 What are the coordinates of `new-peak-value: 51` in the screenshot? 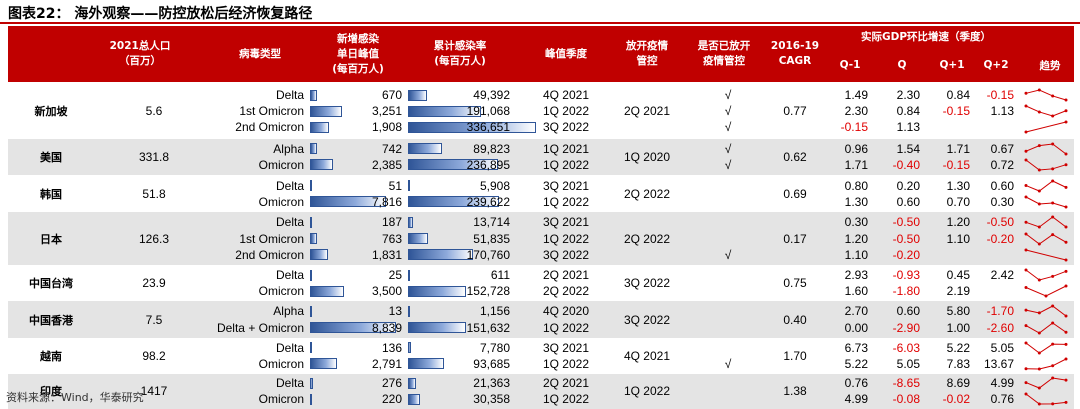 It's located at (395, 185).